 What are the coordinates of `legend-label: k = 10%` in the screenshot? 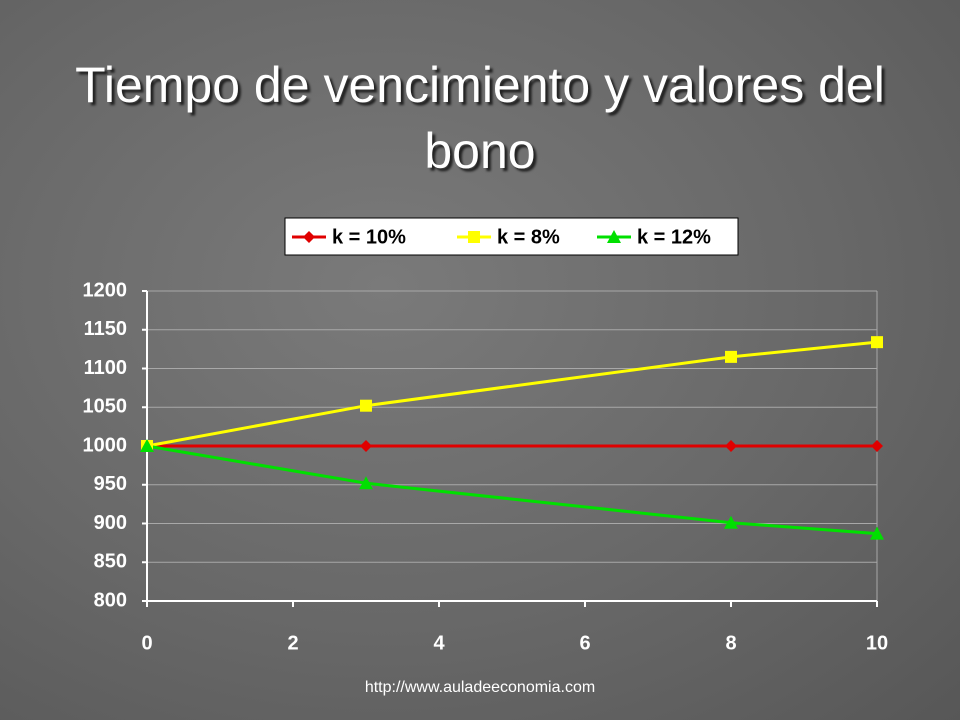 It's located at (369, 237).